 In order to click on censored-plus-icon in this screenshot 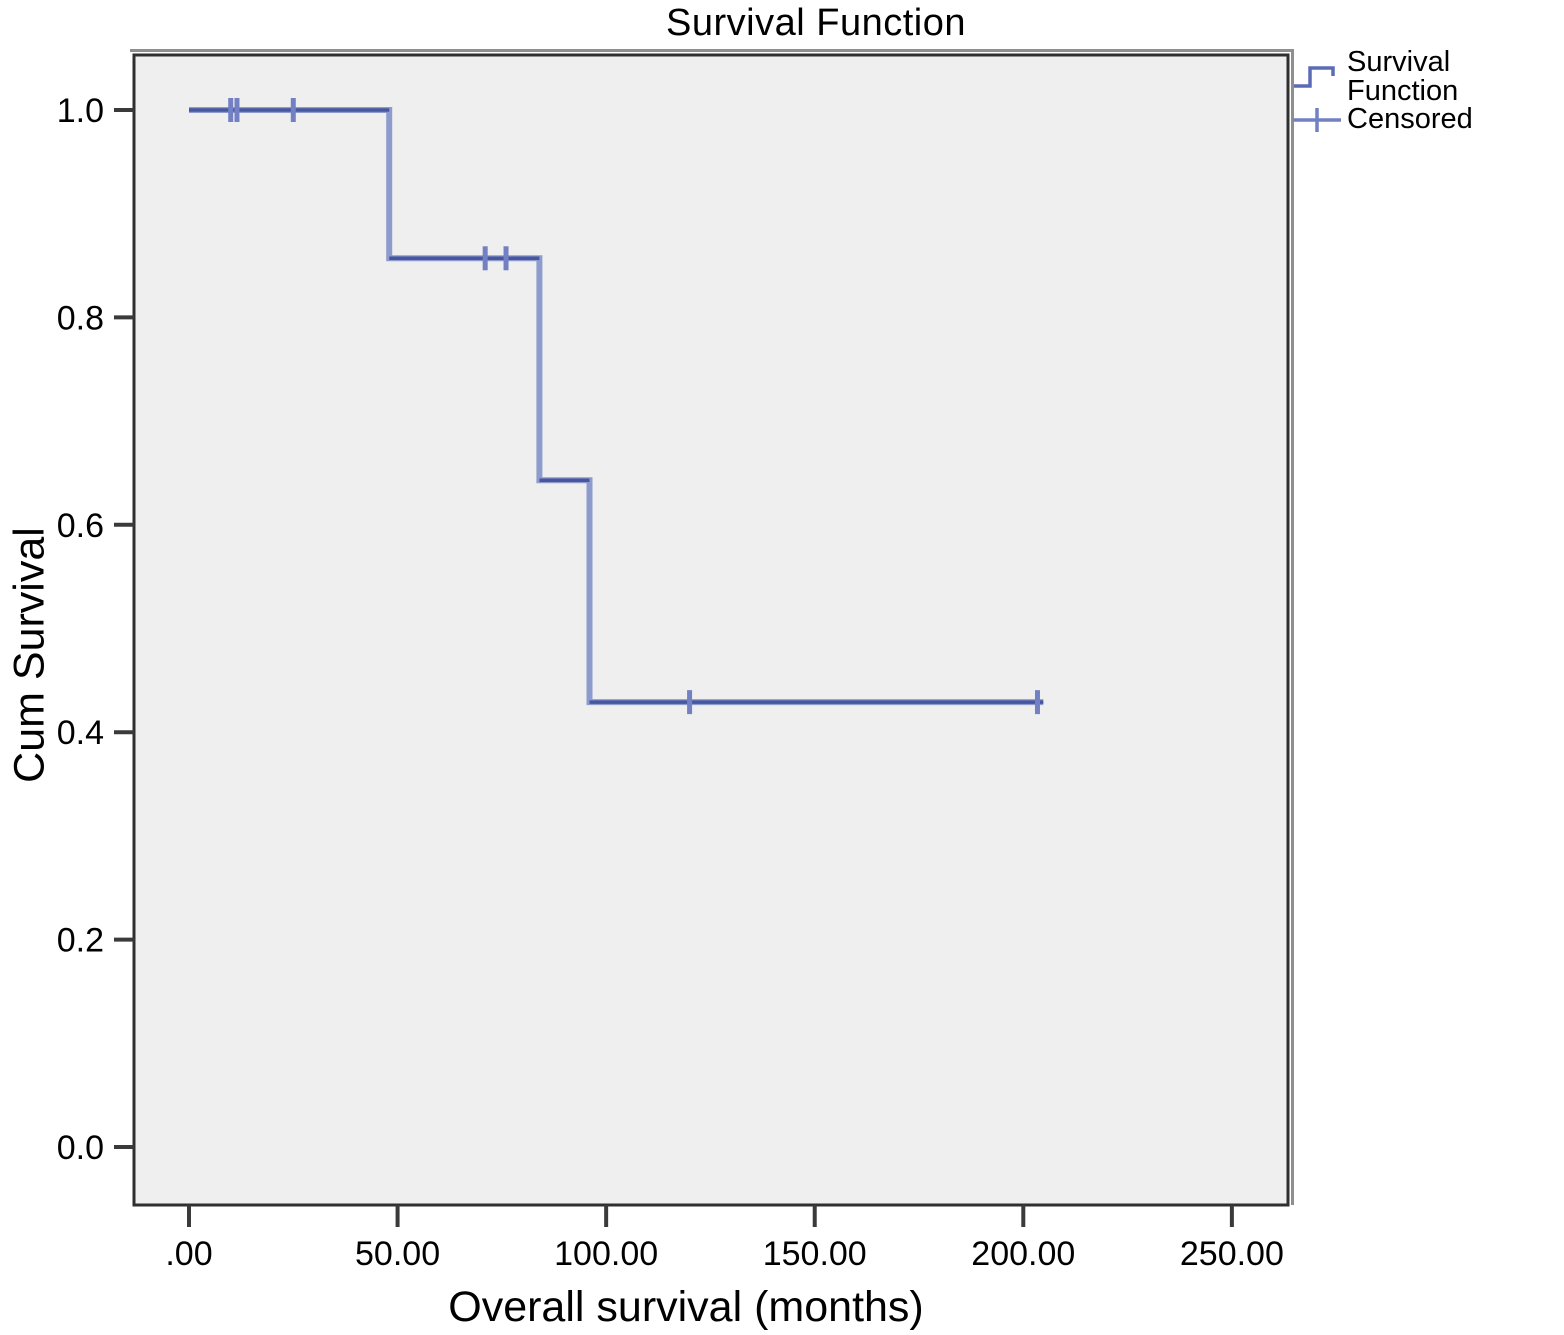, I will do `click(1317, 119)`.